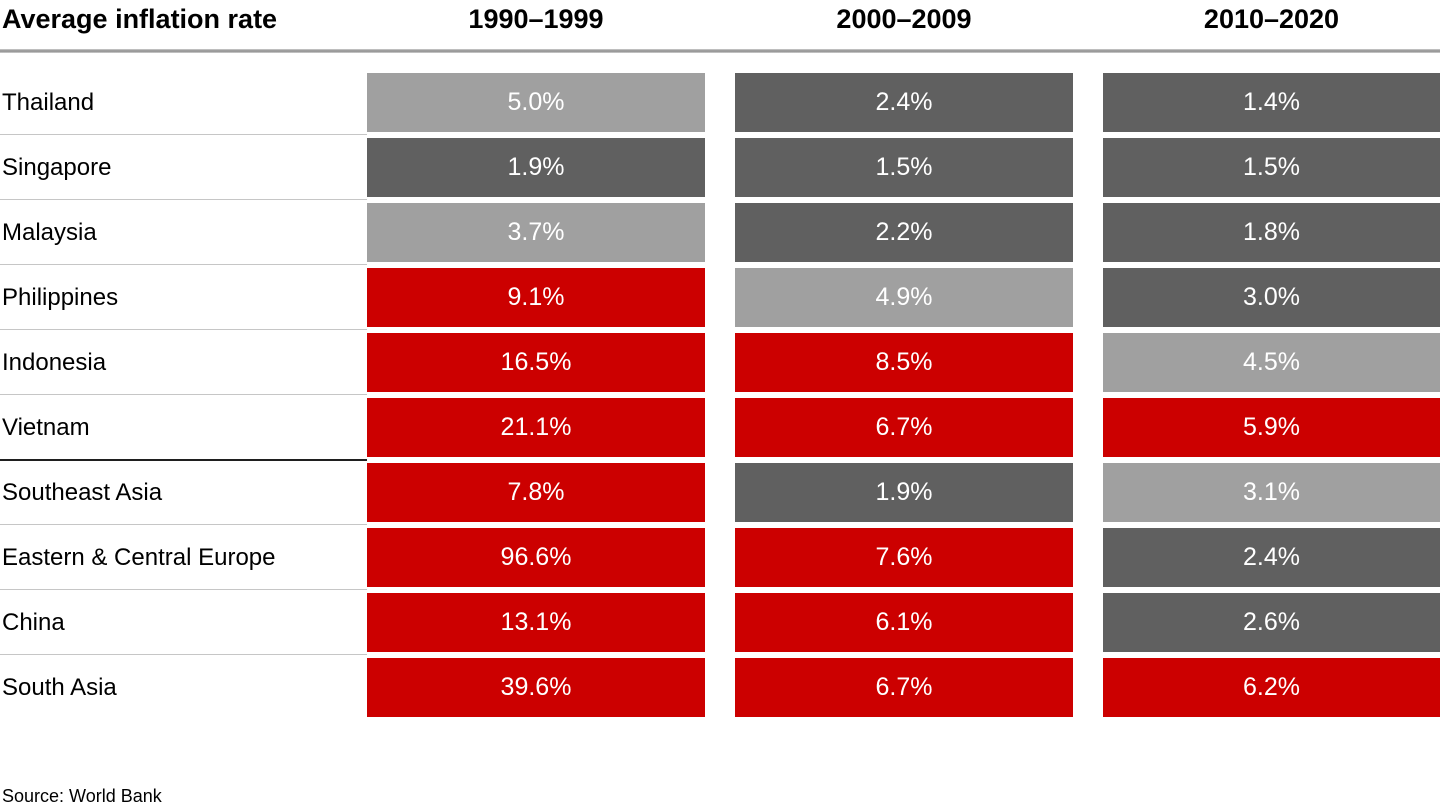 The image size is (1440, 810). I want to click on value-cell: 2.2%, so click(904, 232).